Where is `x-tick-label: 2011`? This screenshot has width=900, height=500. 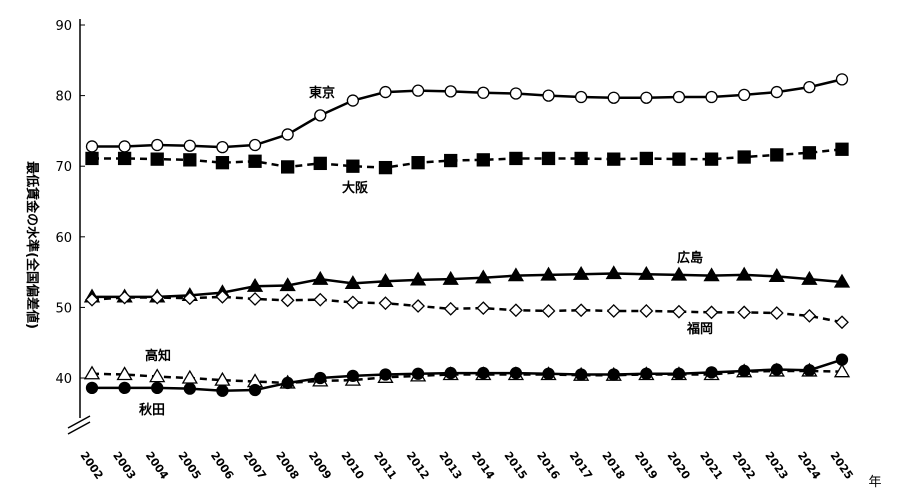 x-tick-label: 2011 is located at coordinates (385, 465).